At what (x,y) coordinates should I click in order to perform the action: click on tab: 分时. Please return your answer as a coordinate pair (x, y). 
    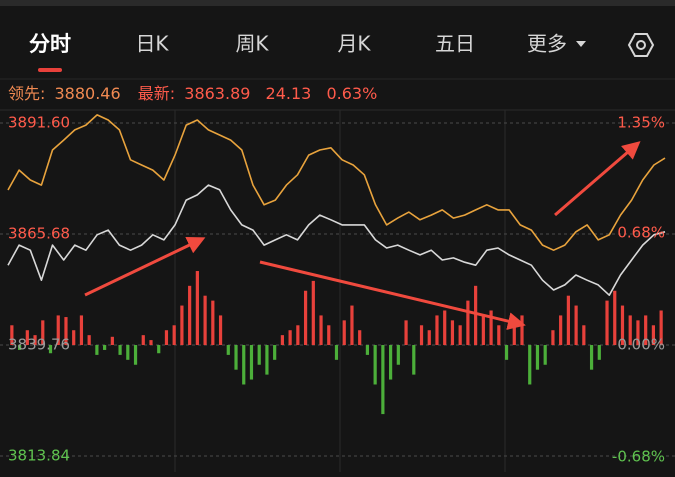
    Looking at the image, I should click on (50, 44).